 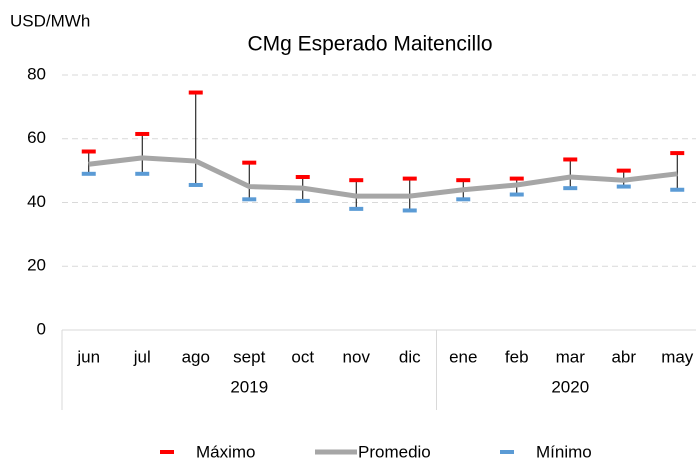 What do you see at coordinates (357, 356) in the screenshot?
I see `x-tick-label: nov` at bounding box center [357, 356].